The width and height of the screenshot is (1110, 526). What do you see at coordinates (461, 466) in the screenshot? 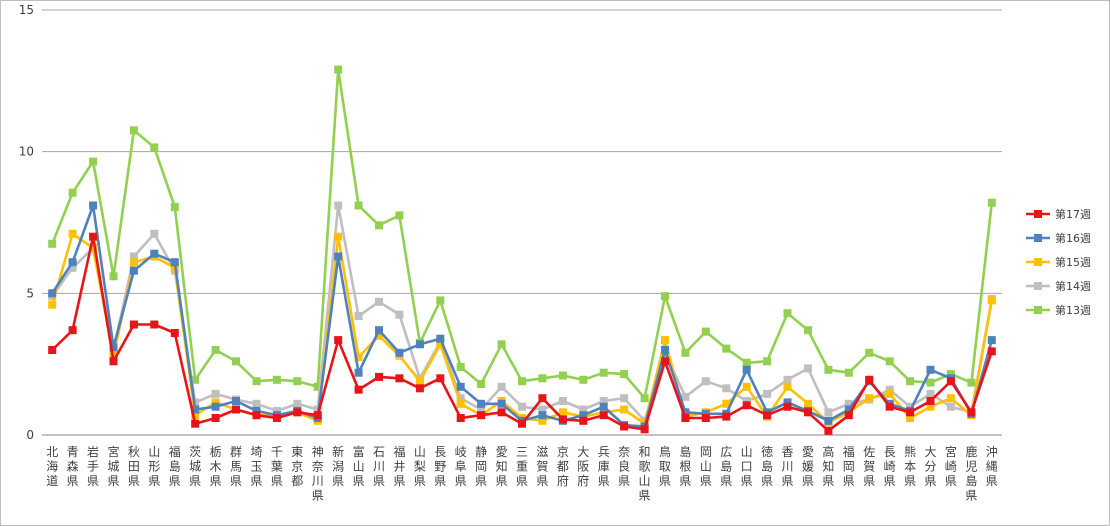
I see `x-tick-label: 岐阜県` at bounding box center [461, 466].